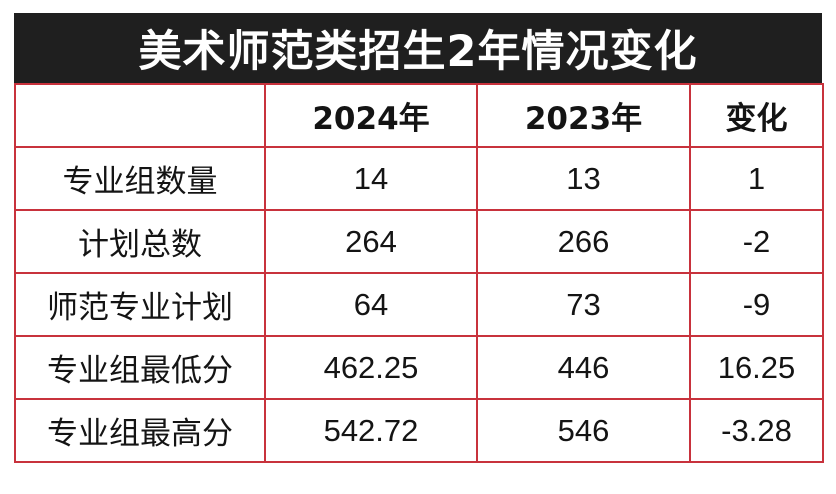  What do you see at coordinates (583, 304) in the screenshot?
I see `cell-2023: 73` at bounding box center [583, 304].